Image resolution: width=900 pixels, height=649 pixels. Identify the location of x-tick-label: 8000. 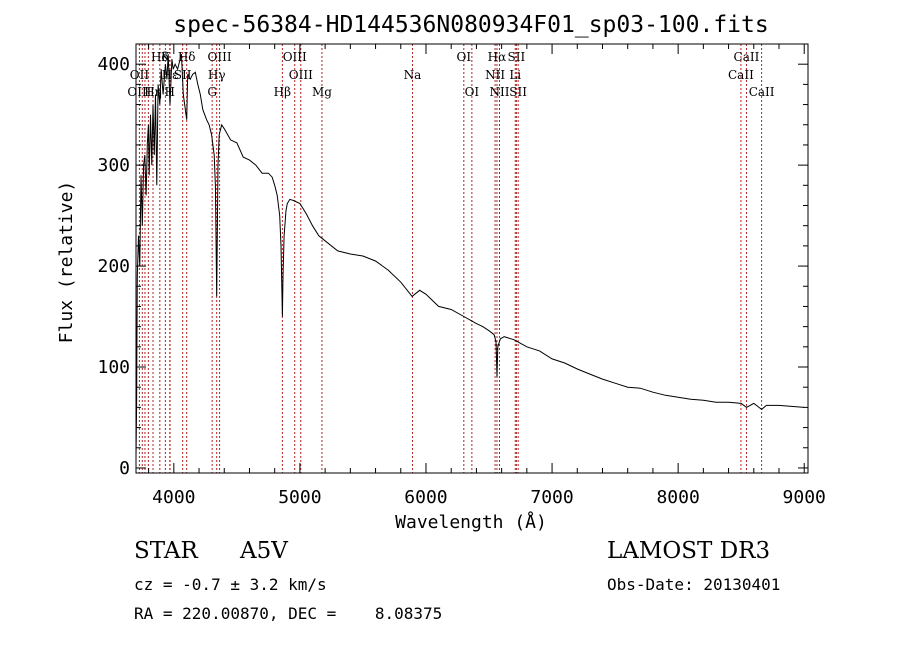
(677, 497).